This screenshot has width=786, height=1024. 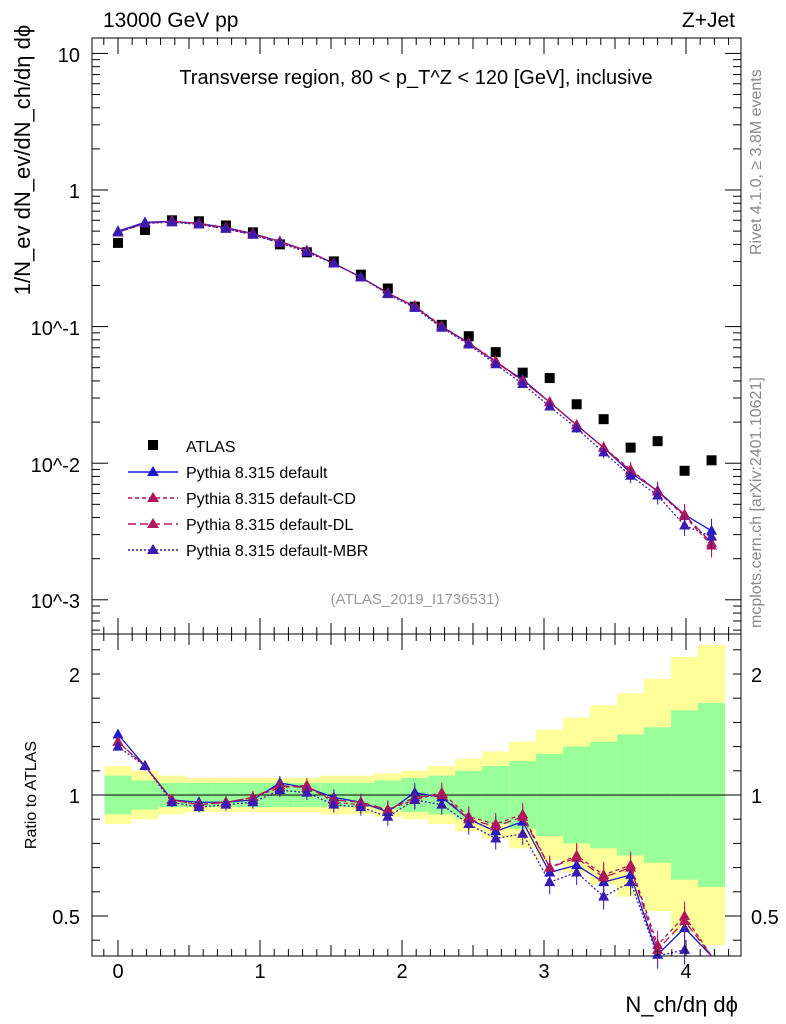 What do you see at coordinates (756, 797) in the screenshot?
I see `ratio-y-tick-label-1-right: 1` at bounding box center [756, 797].